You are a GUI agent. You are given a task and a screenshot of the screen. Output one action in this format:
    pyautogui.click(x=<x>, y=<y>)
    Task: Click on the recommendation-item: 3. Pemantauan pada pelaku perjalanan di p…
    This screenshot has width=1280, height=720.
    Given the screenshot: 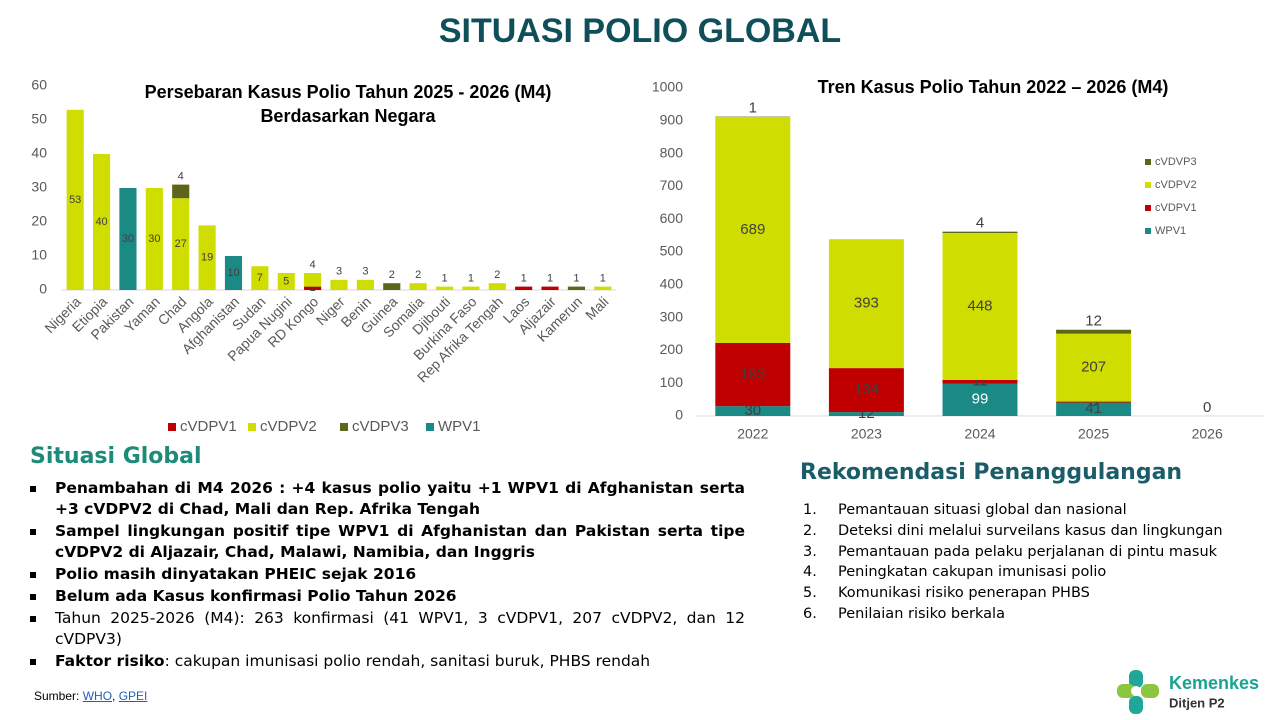 What is the action you would take?
    pyautogui.click(x=1013, y=552)
    